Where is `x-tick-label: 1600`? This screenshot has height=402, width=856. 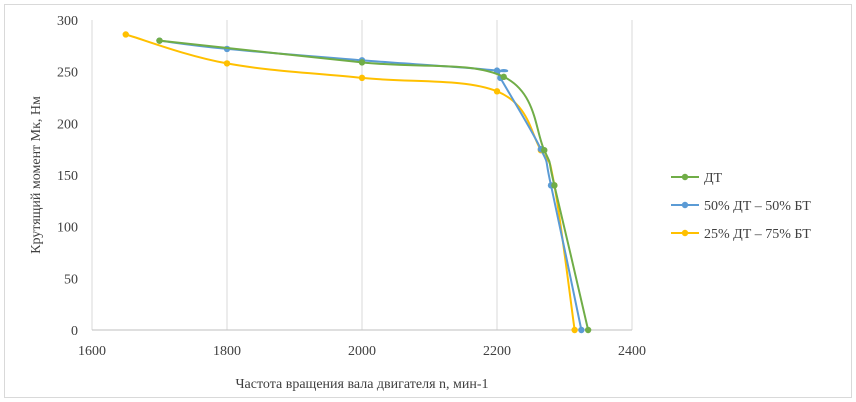 x-tick-label: 1600 is located at coordinates (92, 351).